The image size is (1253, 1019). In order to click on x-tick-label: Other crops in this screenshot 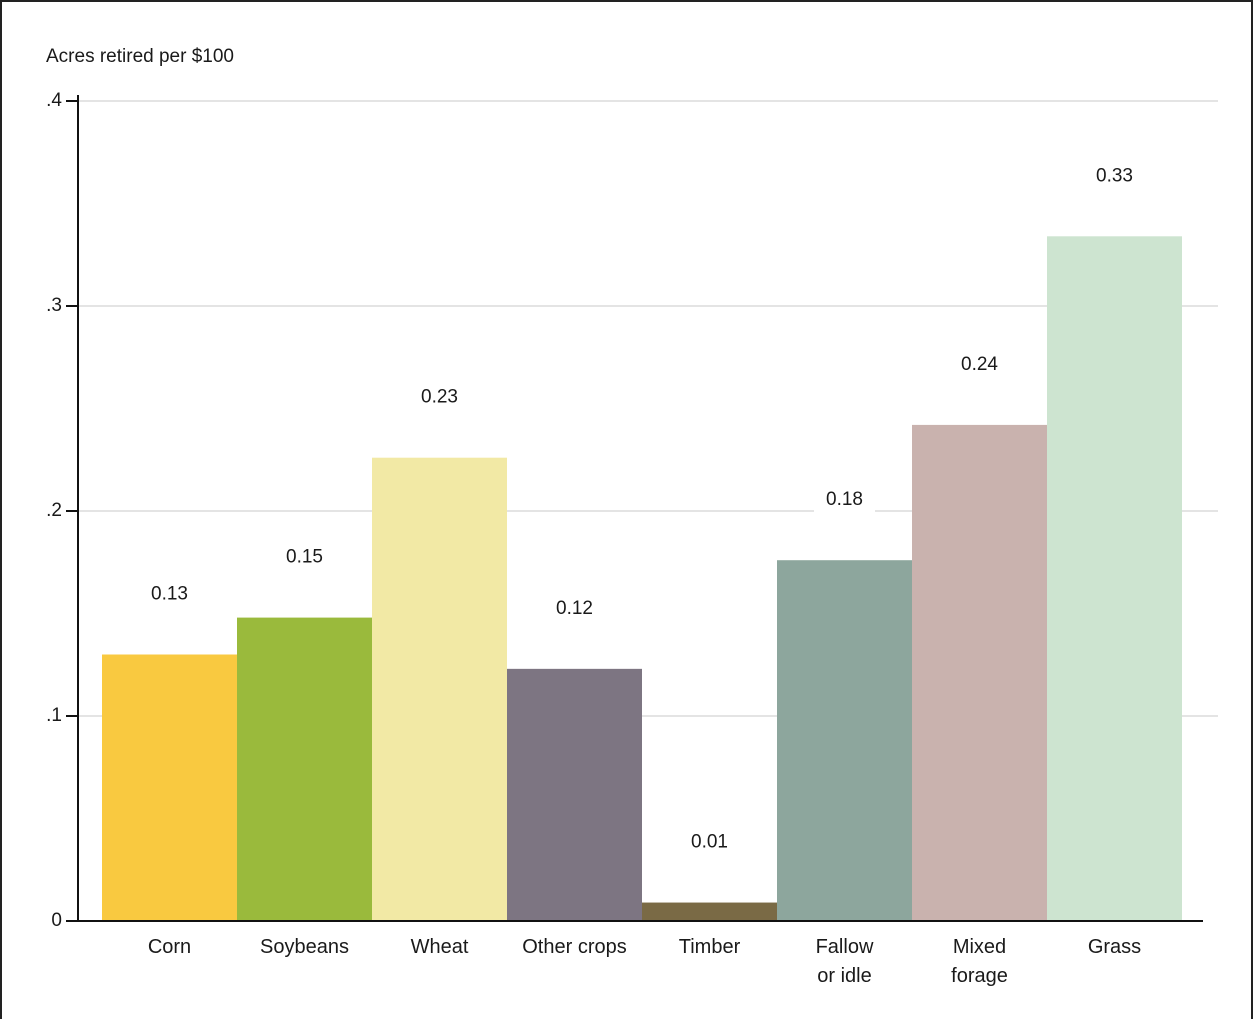, I will do `click(574, 947)`.